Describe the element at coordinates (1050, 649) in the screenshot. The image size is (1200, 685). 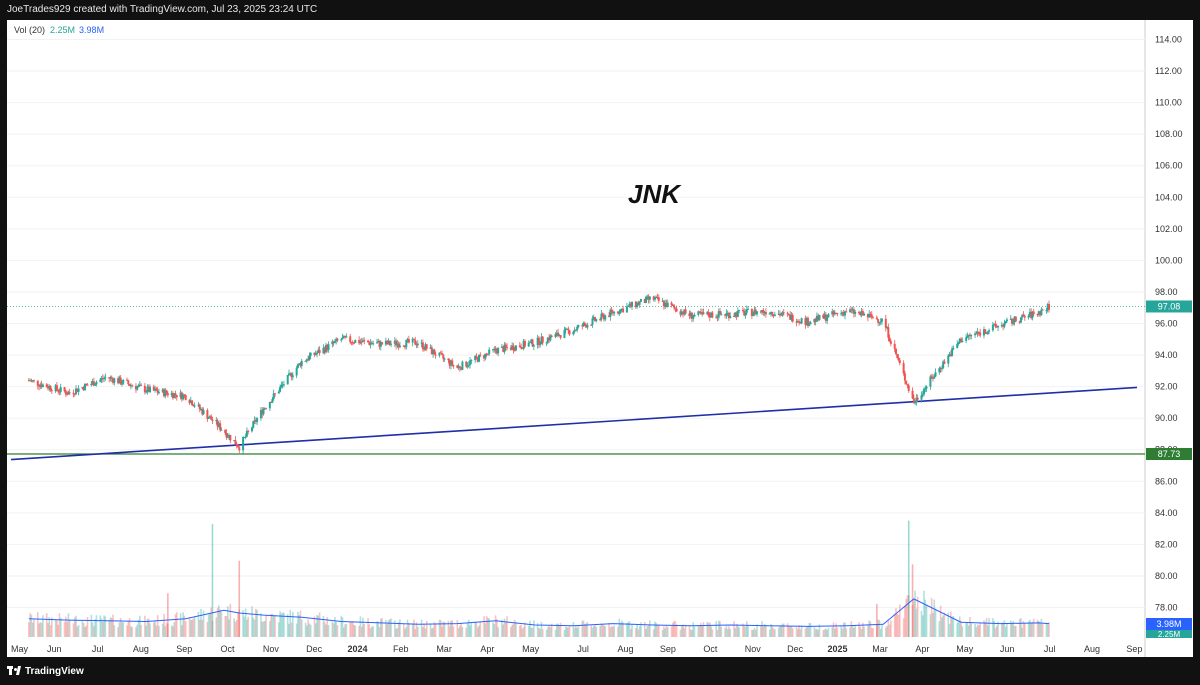
I see `x-tick-label: Jul` at that location.